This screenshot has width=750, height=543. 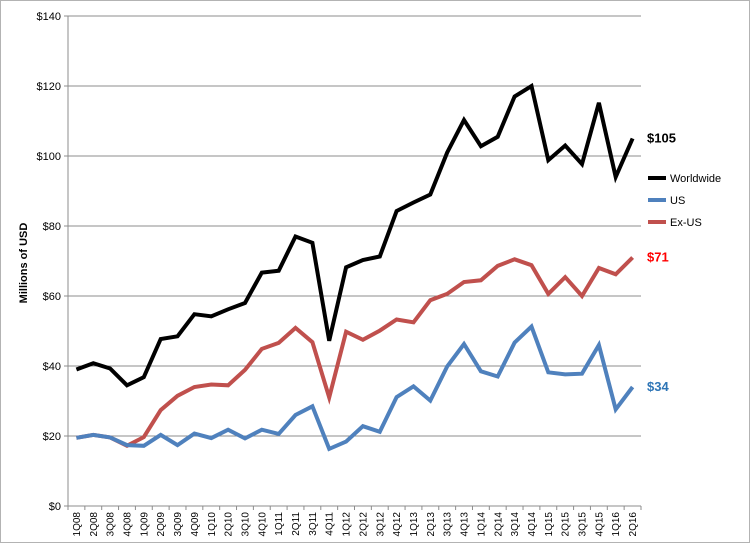 What do you see at coordinates (414, 524) in the screenshot?
I see `x-tick-label: 1Q13` at bounding box center [414, 524].